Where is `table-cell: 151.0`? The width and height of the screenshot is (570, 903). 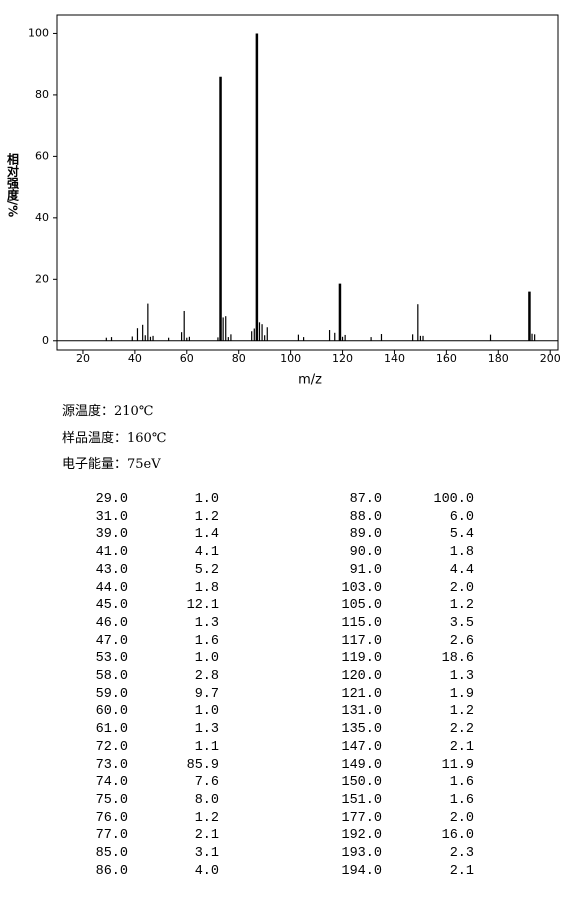 table-cell: 151.0 is located at coordinates (361, 800).